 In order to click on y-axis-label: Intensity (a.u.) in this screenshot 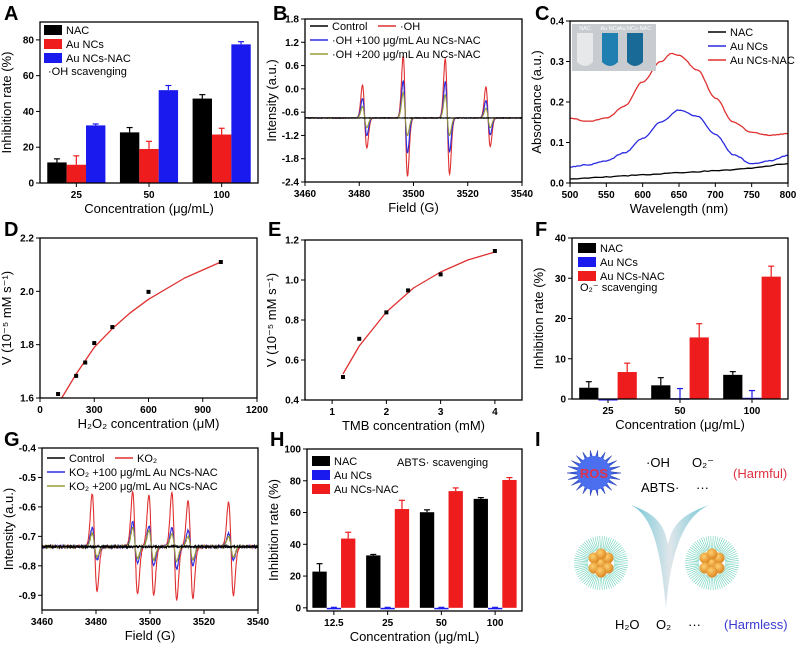, I will do `click(271, 100)`.